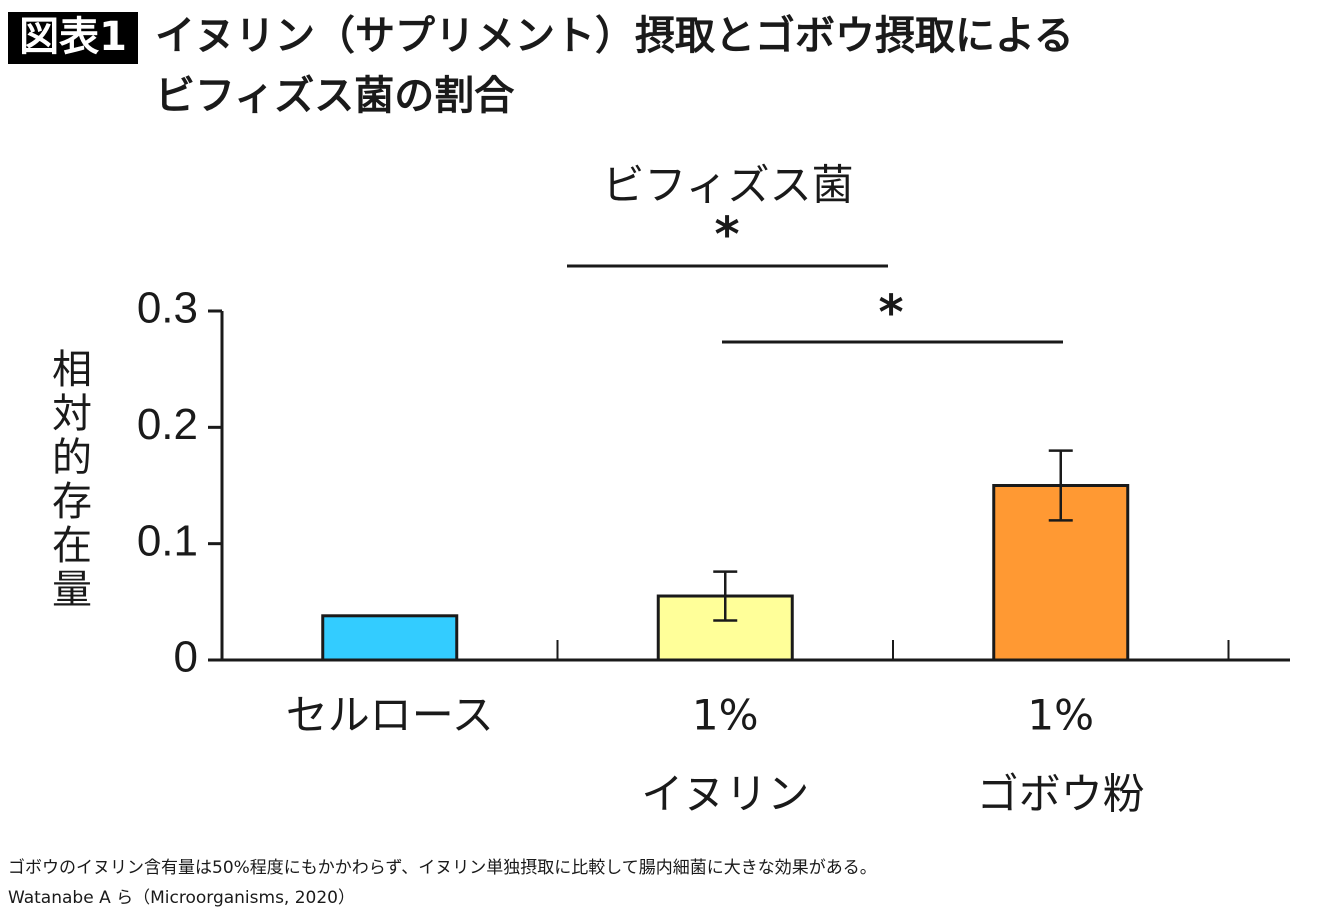  Describe the element at coordinates (167, 540) in the screenshot. I see `y-tick-label: 0.1` at that location.